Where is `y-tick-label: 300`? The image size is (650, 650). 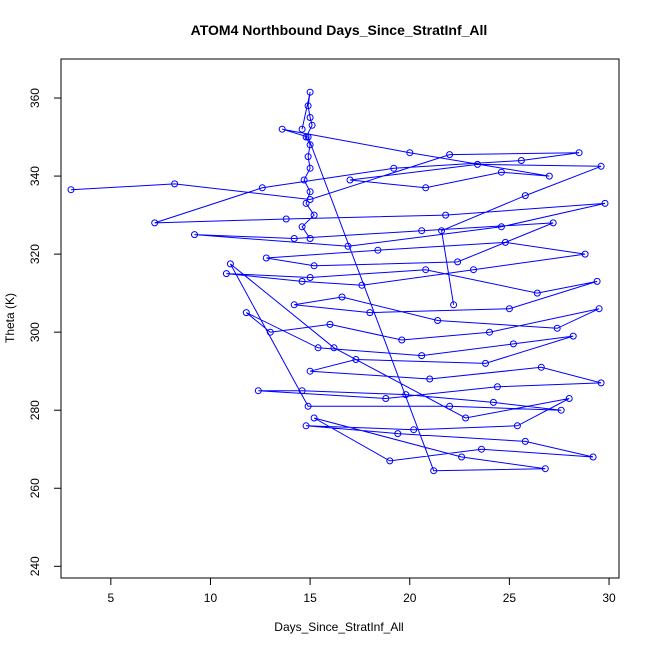
y-tick-label: 300 is located at coordinates (35, 332).